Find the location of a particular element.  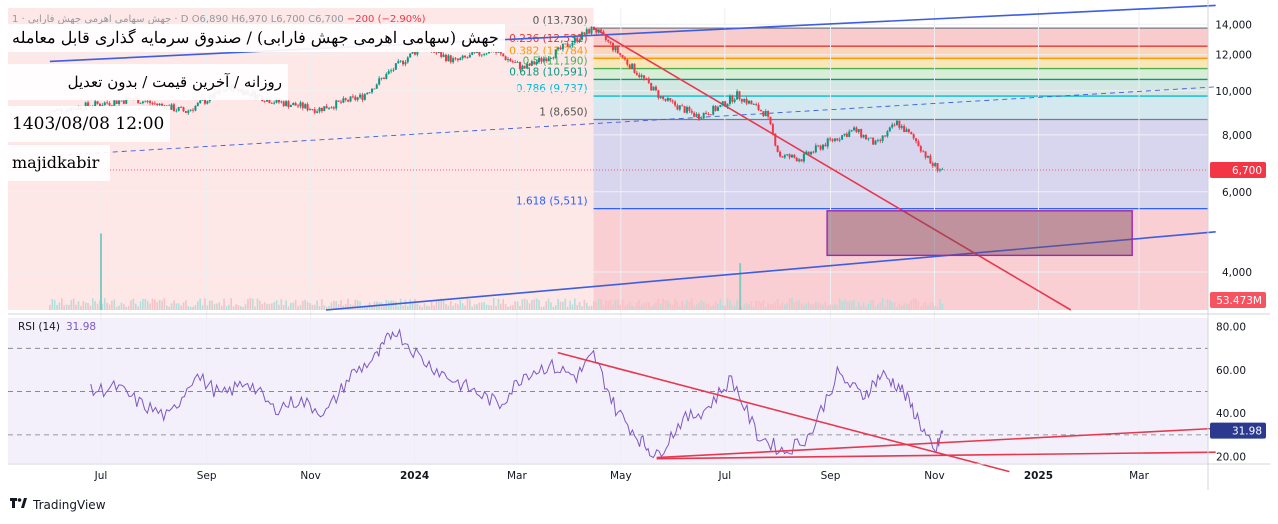

time-tick-label: May is located at coordinates (621, 476).